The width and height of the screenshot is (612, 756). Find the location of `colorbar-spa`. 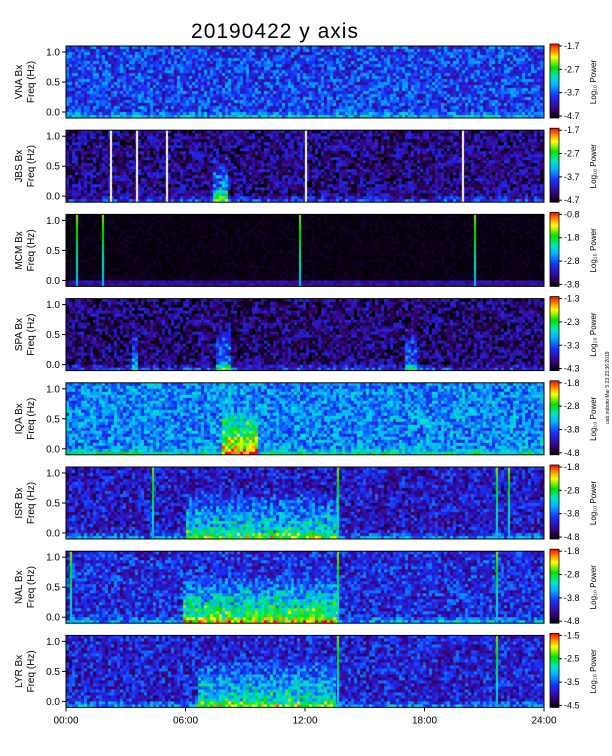

colorbar-spa is located at coordinates (554, 334).